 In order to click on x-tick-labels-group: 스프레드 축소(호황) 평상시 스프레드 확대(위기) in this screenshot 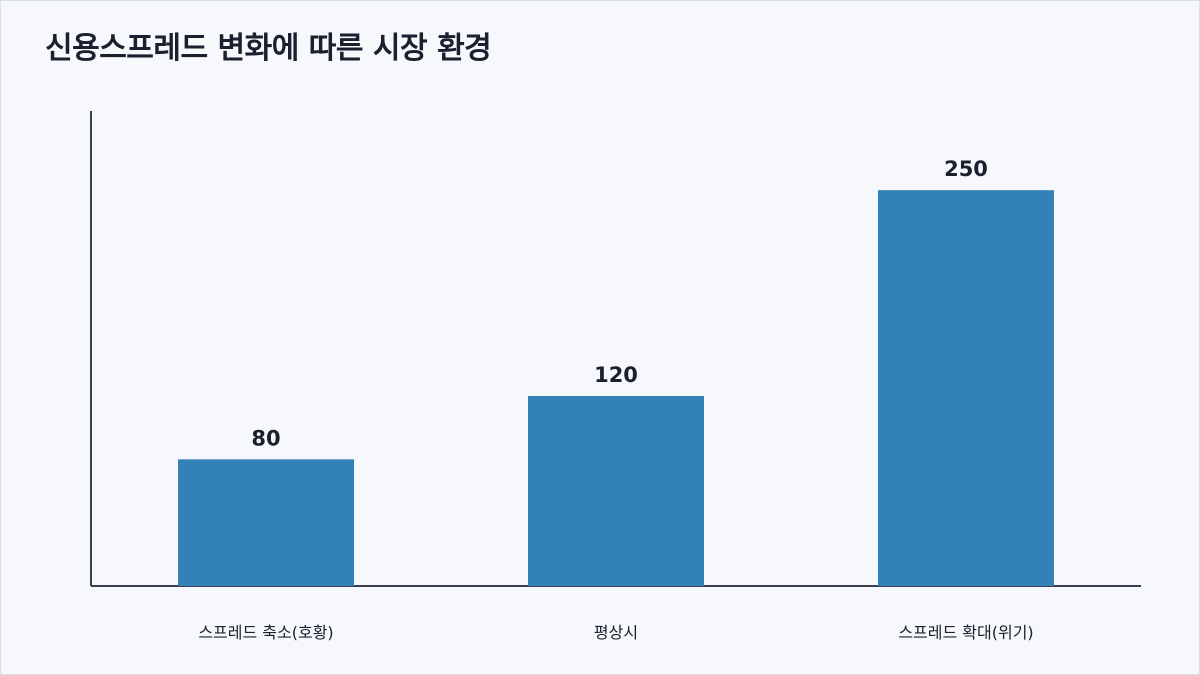, I will do `click(615, 632)`.